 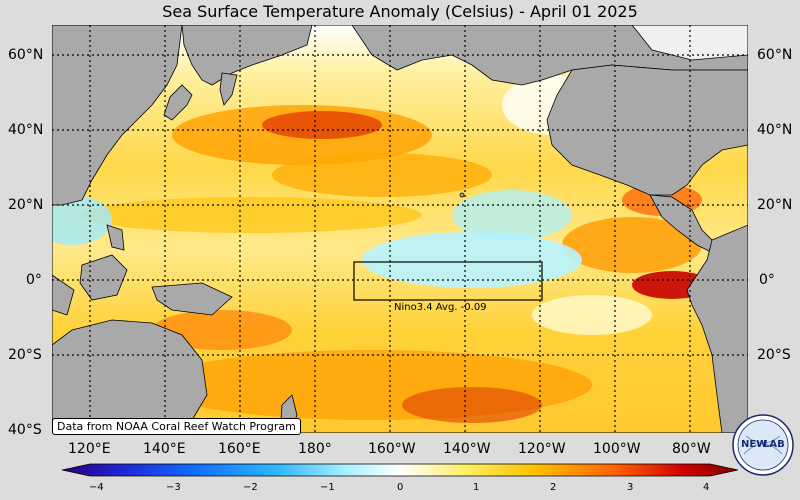 I want to click on lat-label-40s: 40°S, so click(x=25, y=430).